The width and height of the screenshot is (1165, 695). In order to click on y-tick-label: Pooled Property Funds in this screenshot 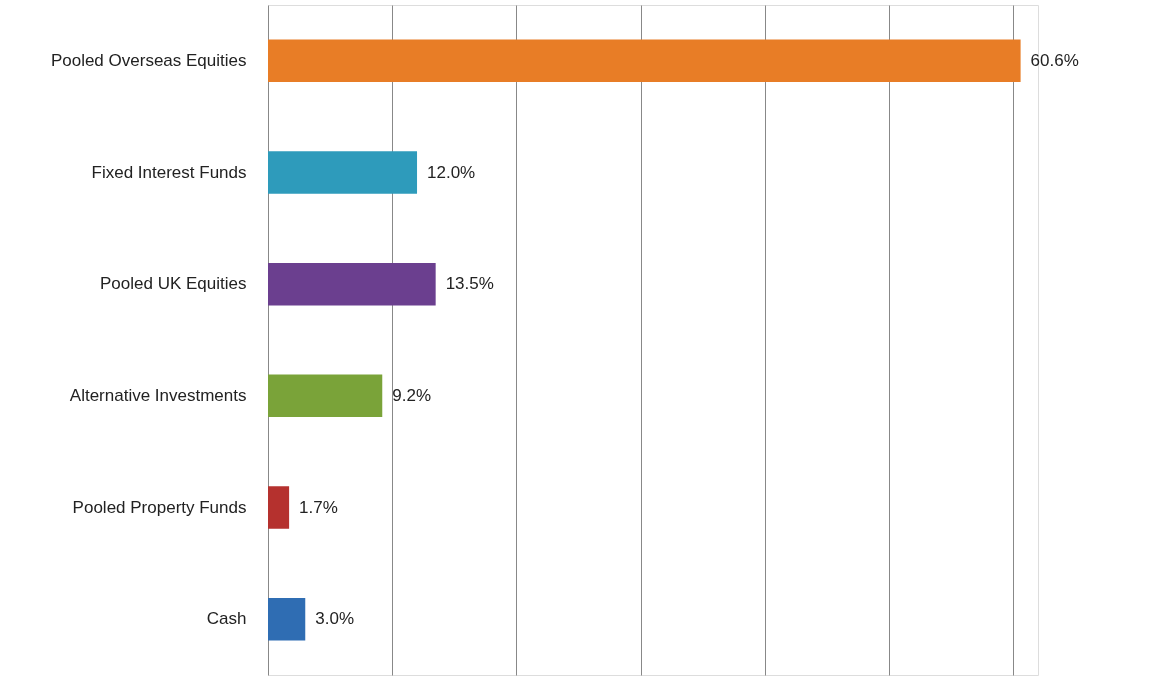, I will do `click(159, 507)`.